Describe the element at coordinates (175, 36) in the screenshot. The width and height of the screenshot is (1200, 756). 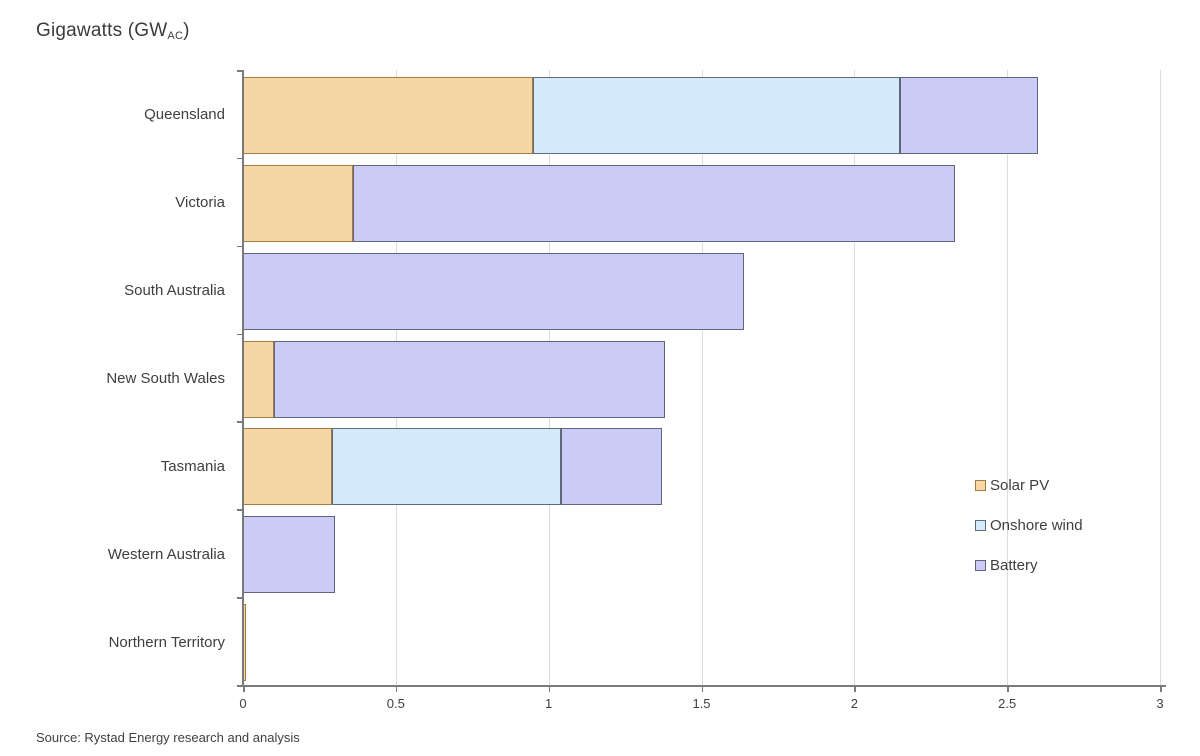
I see `chart-title-subscript: AC` at that location.